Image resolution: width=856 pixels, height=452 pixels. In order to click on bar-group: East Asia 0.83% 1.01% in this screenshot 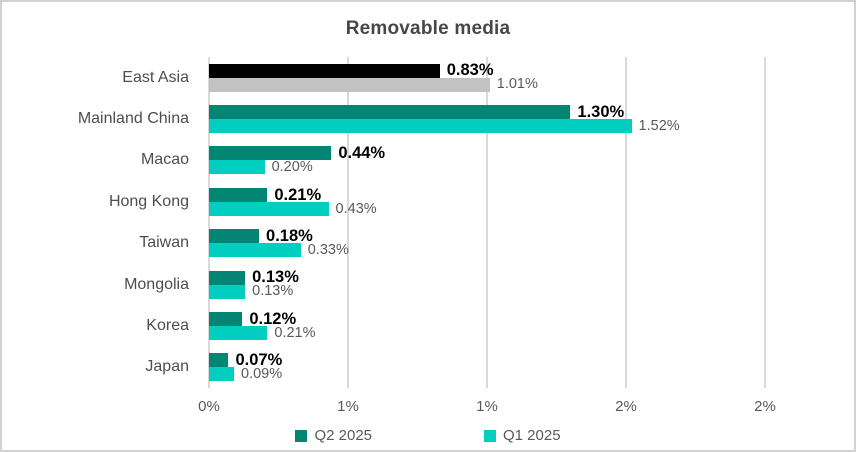, I will do `click(443, 77)`.